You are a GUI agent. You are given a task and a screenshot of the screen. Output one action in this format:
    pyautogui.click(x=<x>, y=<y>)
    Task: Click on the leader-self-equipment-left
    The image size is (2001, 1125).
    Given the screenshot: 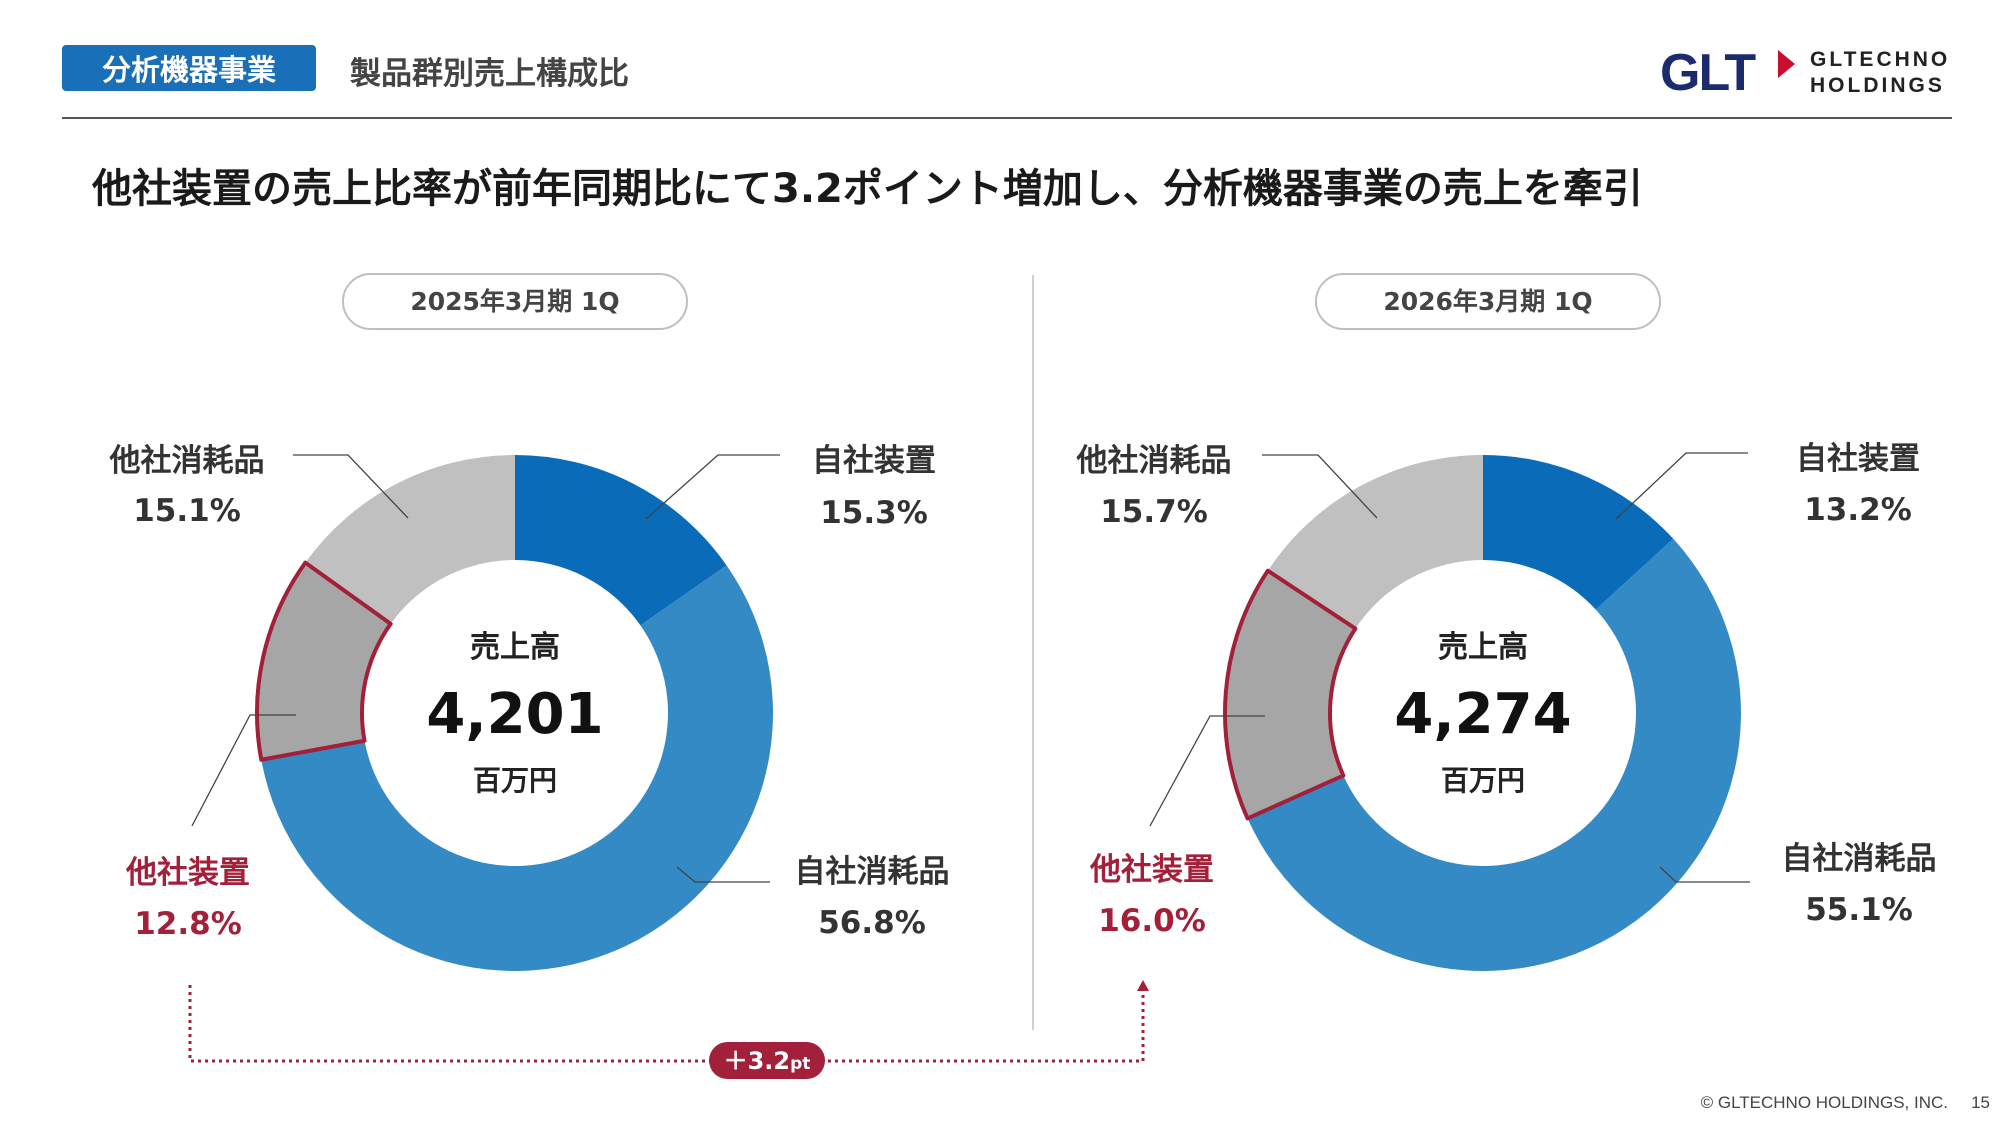 What is the action you would take?
    pyautogui.click(x=712, y=487)
    